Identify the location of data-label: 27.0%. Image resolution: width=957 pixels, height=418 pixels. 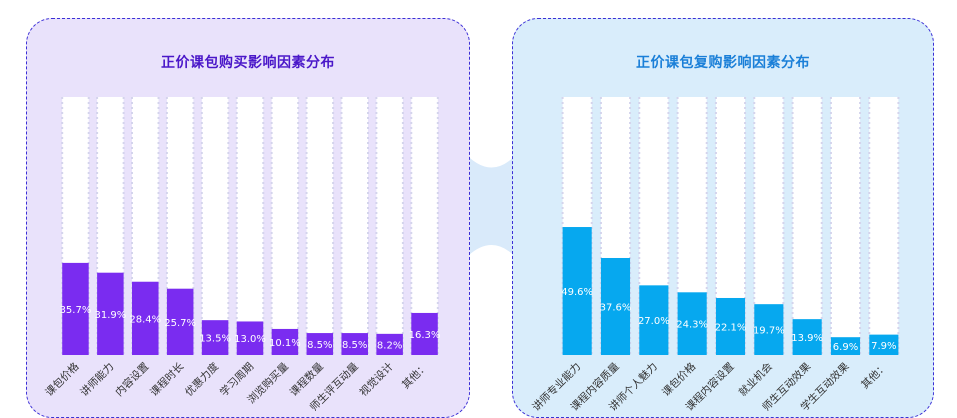
(654, 321).